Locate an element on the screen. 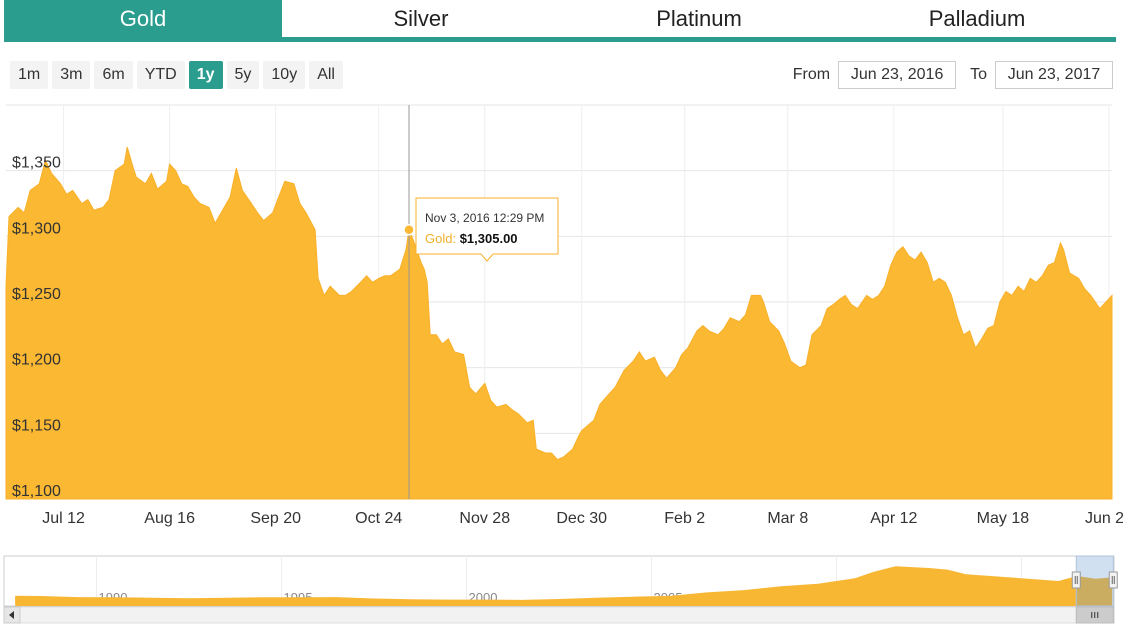  tooltip-value-row: Gold: $1,305.00 is located at coordinates (471, 238).